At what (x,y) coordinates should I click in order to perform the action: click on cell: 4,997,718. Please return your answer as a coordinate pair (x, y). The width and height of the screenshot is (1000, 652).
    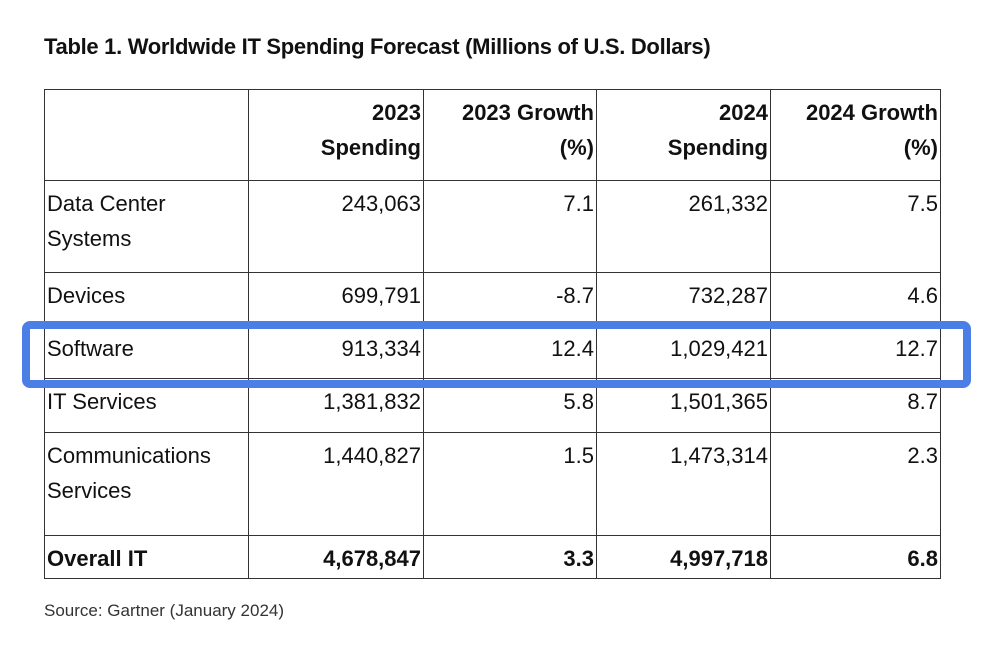
    Looking at the image, I should click on (683, 557).